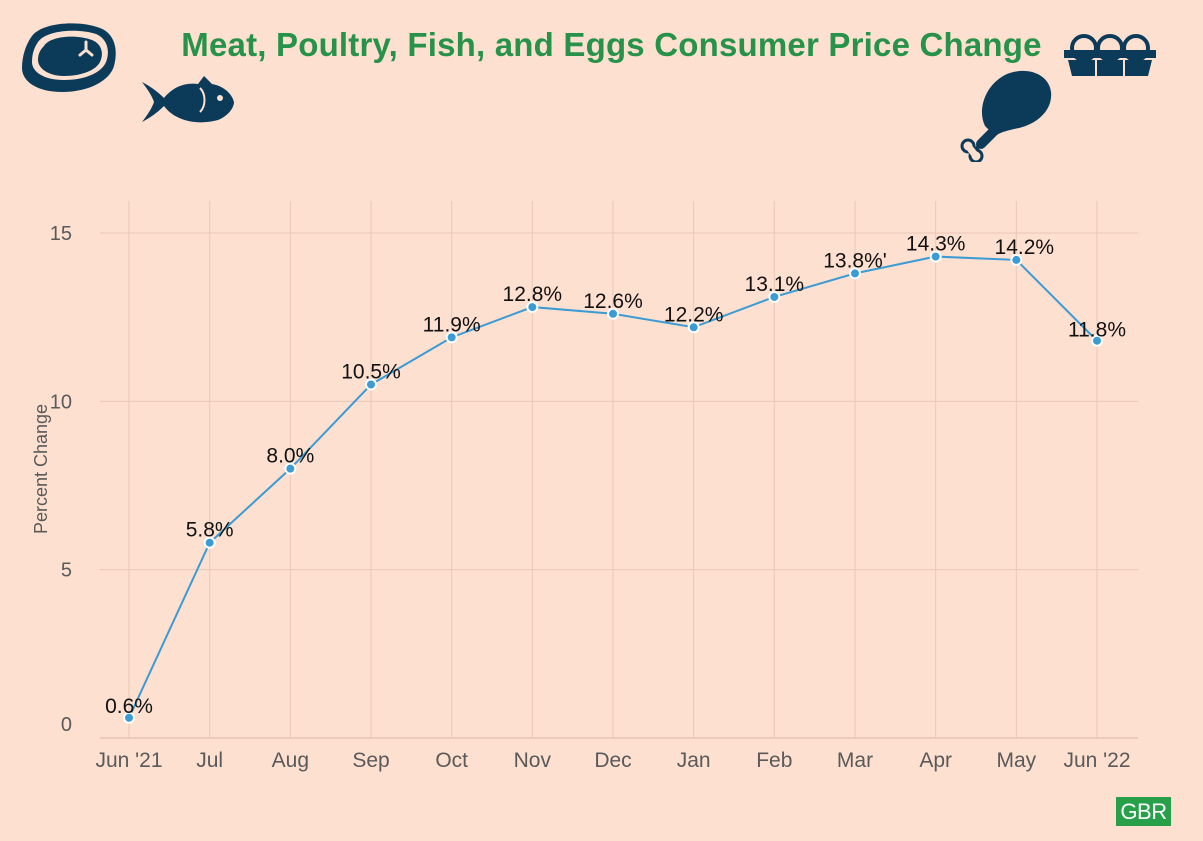  What do you see at coordinates (533, 760) in the screenshot?
I see `x-tick-label: Nov` at bounding box center [533, 760].